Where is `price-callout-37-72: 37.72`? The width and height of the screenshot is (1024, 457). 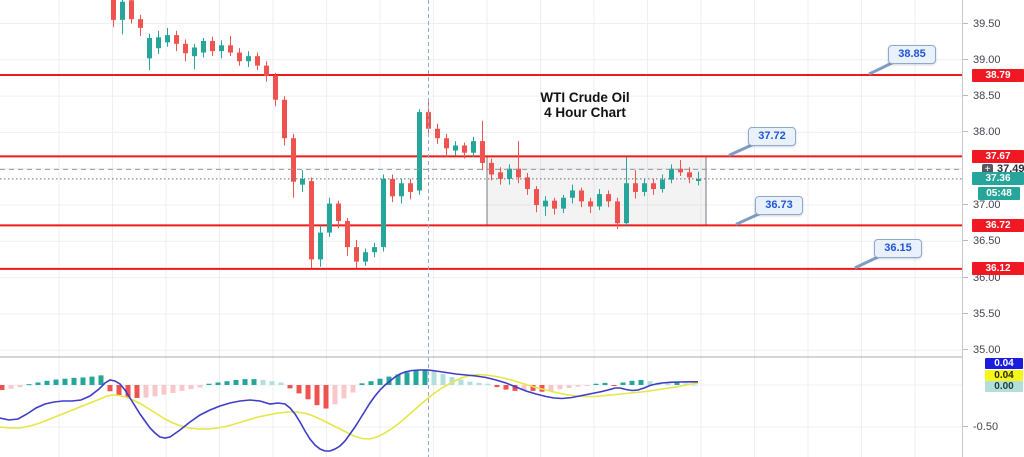
price-callout-37-72: 37.72 is located at coordinates (772, 136).